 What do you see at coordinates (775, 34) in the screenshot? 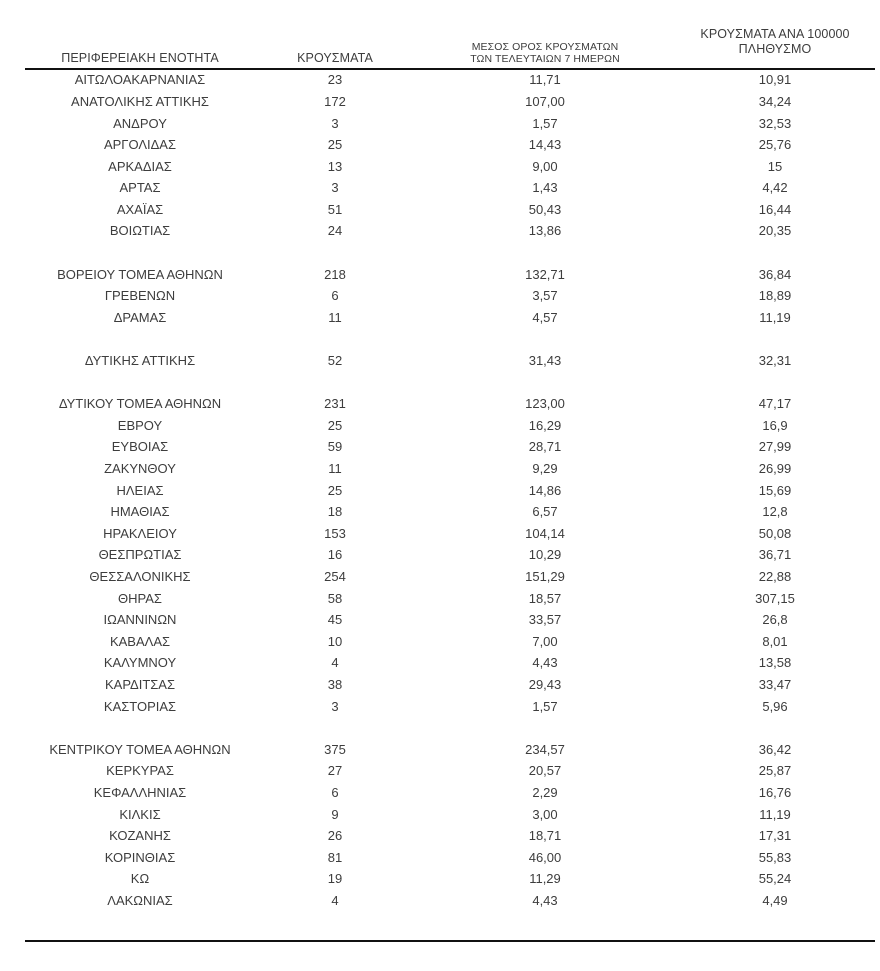
I see `column-header-per100k-line1: ΚΡΟΥΣΜΑΤΑ ΑΝΑ 100000` at bounding box center [775, 34].